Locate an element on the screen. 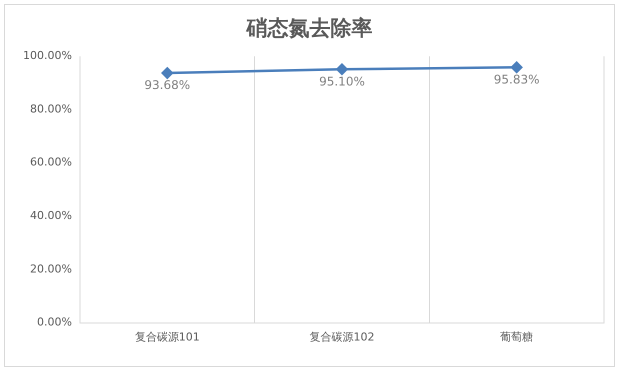 The image size is (621, 373). y-tick-label: 100.00% is located at coordinates (47, 55).